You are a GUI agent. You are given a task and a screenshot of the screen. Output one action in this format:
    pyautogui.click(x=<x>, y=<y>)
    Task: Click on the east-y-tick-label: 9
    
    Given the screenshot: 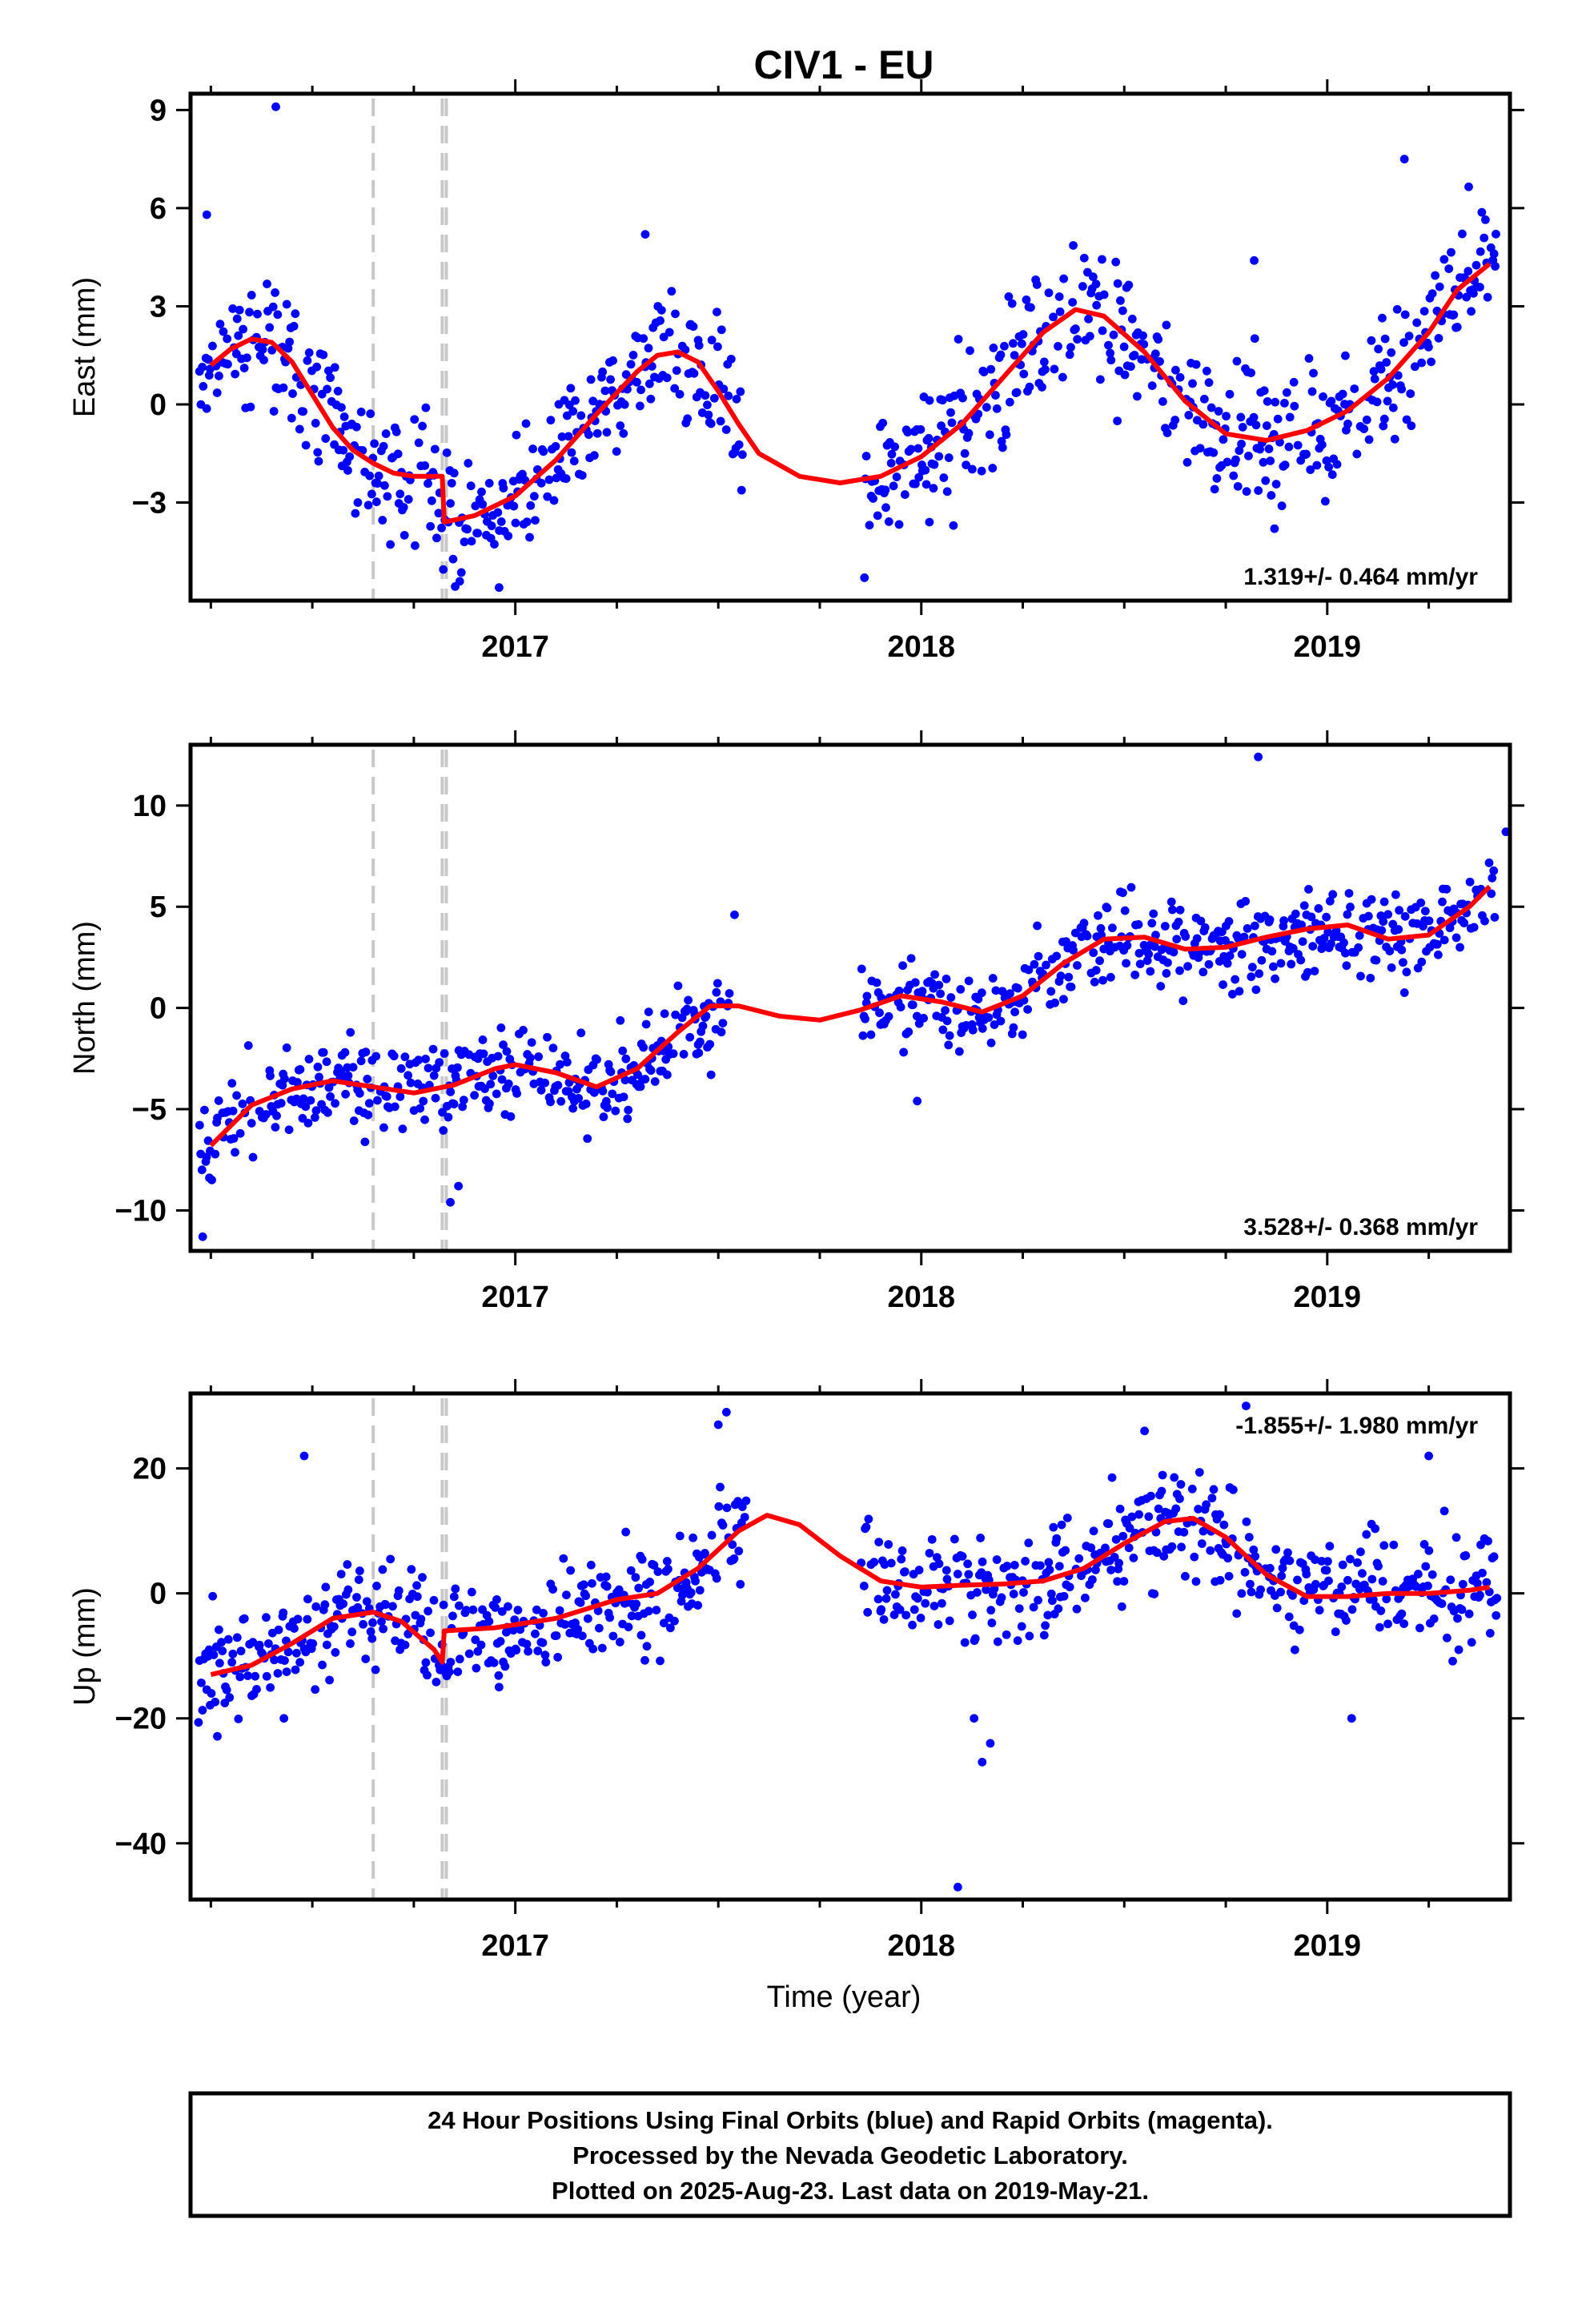 What is the action you would take?
    pyautogui.click(x=158, y=111)
    